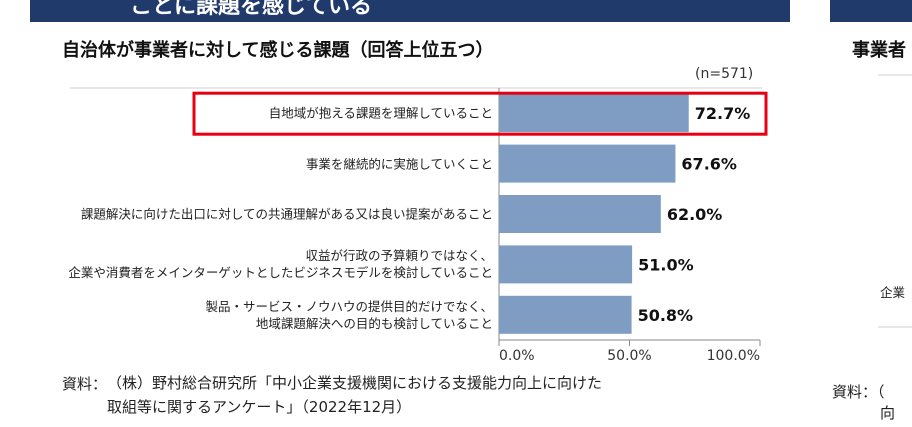  Describe the element at coordinates (410, 11) in the screenshot. I see `header-bar` at that location.